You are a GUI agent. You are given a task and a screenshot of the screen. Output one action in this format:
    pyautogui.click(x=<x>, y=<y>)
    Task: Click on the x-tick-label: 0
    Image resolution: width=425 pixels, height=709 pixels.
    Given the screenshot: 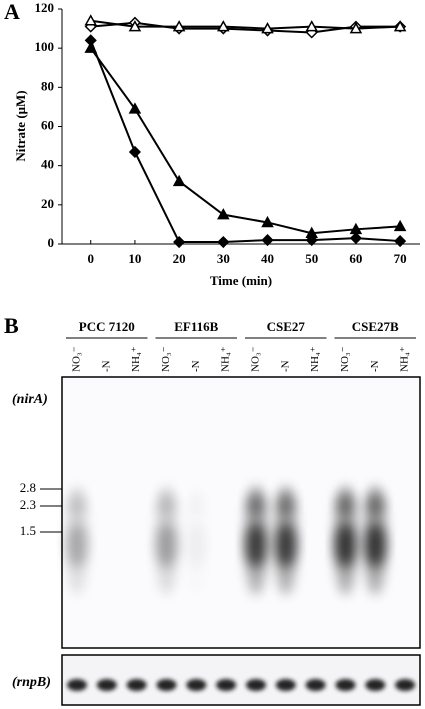 What is the action you would take?
    pyautogui.click(x=90, y=258)
    